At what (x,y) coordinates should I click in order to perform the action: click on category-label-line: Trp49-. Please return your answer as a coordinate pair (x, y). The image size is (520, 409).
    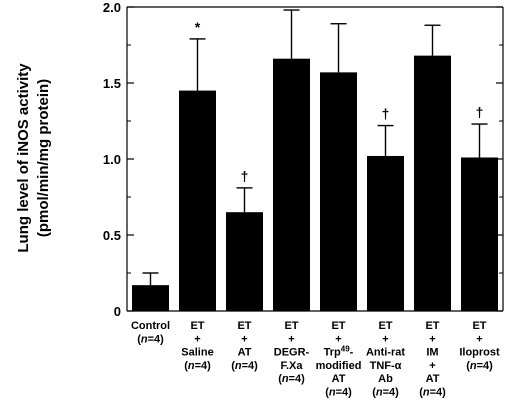
    Looking at the image, I should click on (339, 352).